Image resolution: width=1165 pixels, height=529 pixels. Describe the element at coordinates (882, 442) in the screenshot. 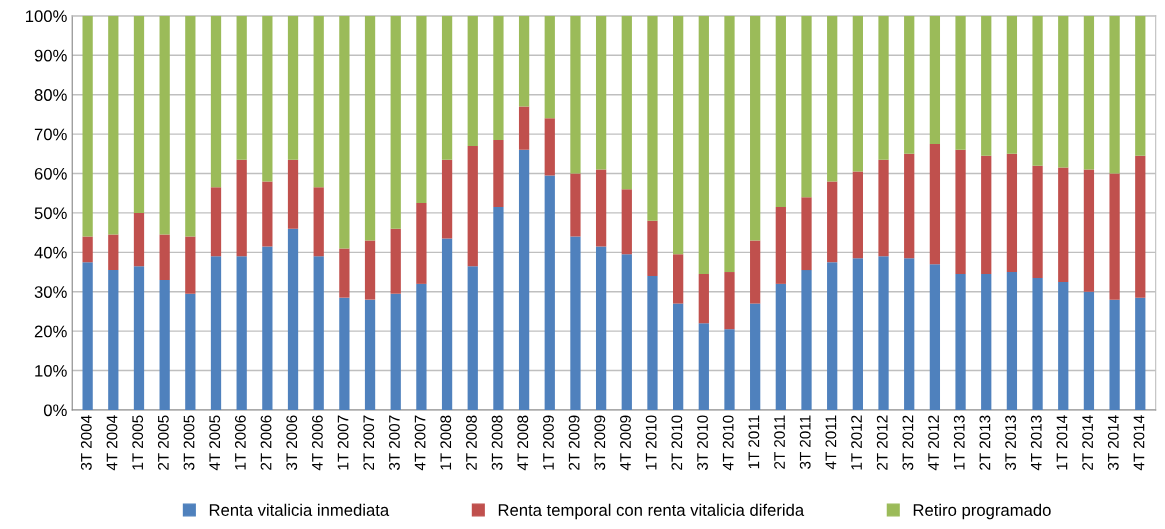

I see `x-tick-label: 2T 2012` at that location.